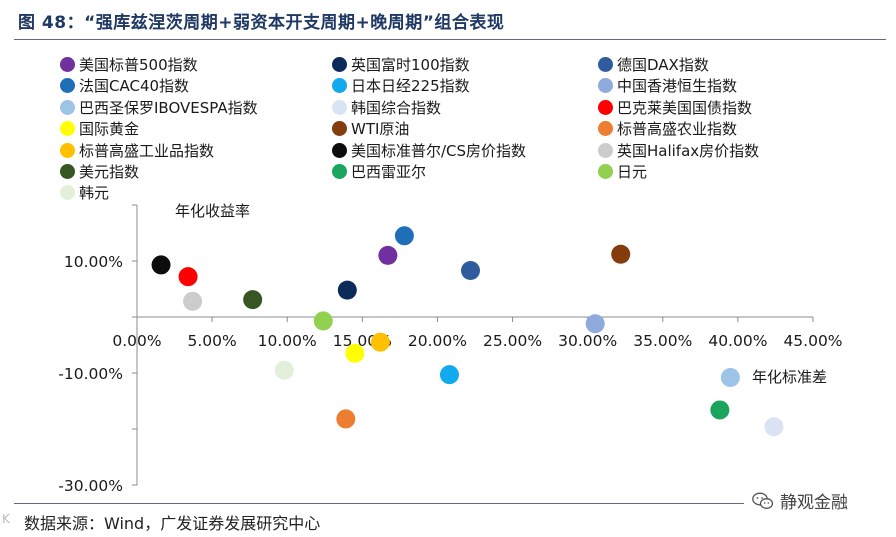 The width and height of the screenshot is (896, 537). I want to click on legend-item: 巴克莱美国国债指数, so click(675, 107).